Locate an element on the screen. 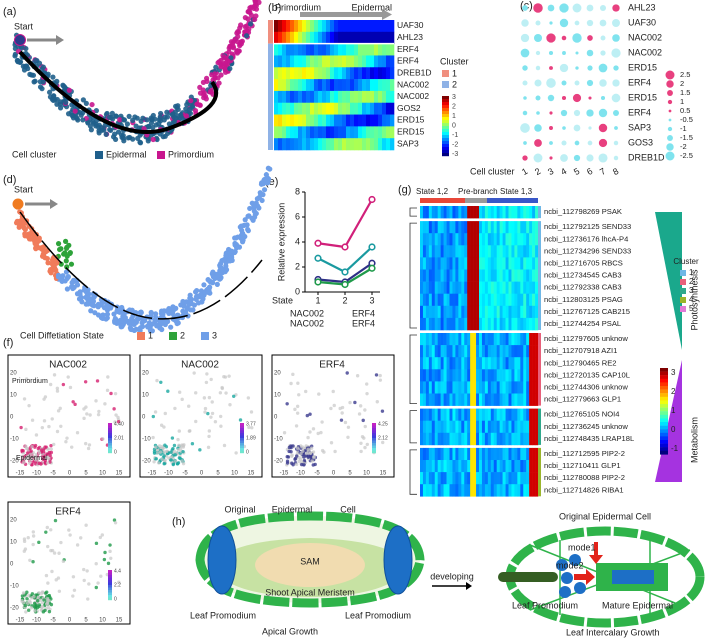  gene-label: ERF4 is located at coordinates (639, 112).